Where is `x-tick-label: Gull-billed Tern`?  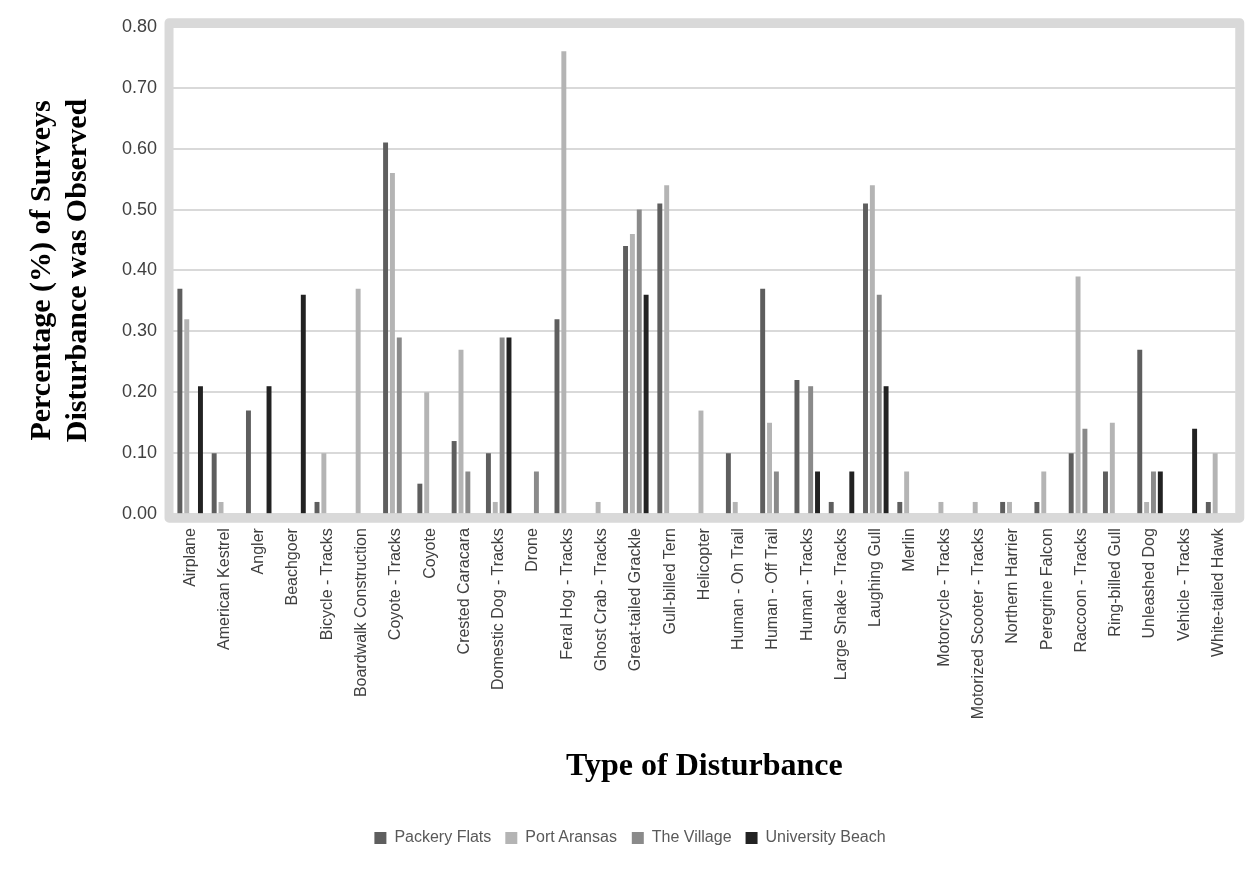 x-tick-label: Gull-billed Tern is located at coordinates (669, 581).